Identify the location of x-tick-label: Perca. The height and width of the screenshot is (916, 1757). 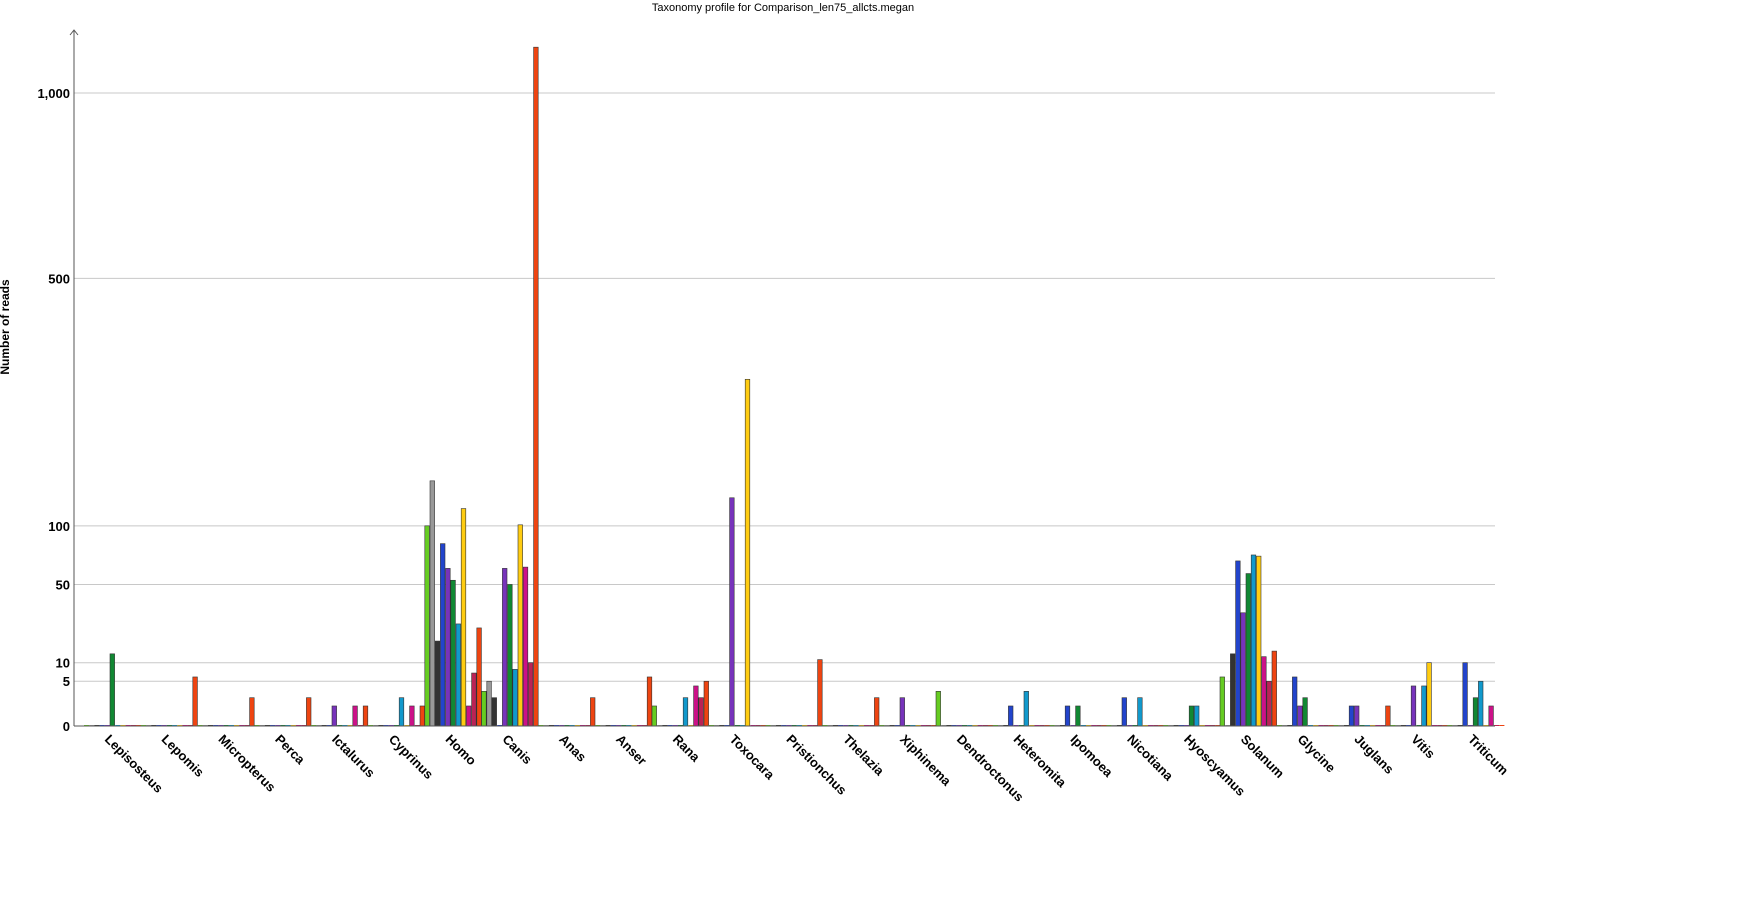
(290, 750).